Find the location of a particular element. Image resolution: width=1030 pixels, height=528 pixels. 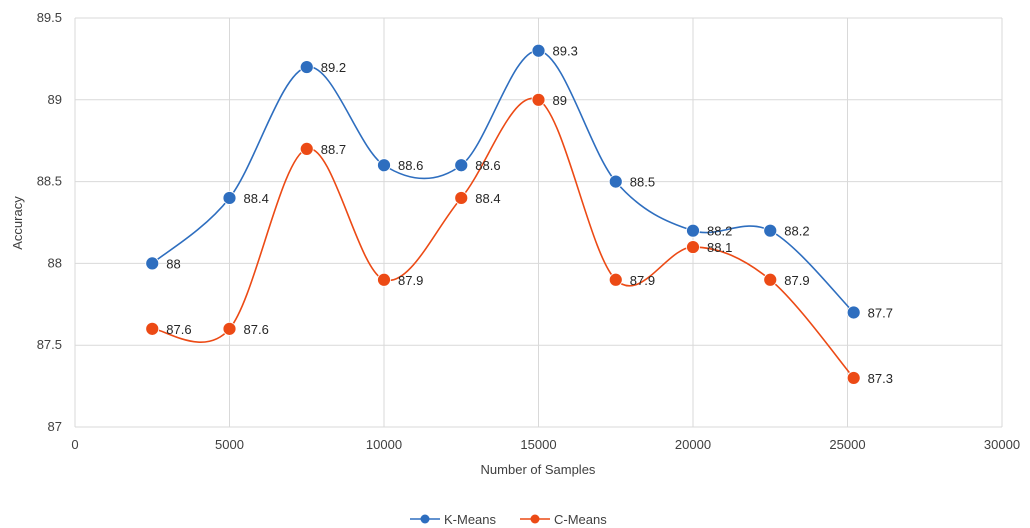

legend: K-Means C-Means is located at coordinates (508, 519).